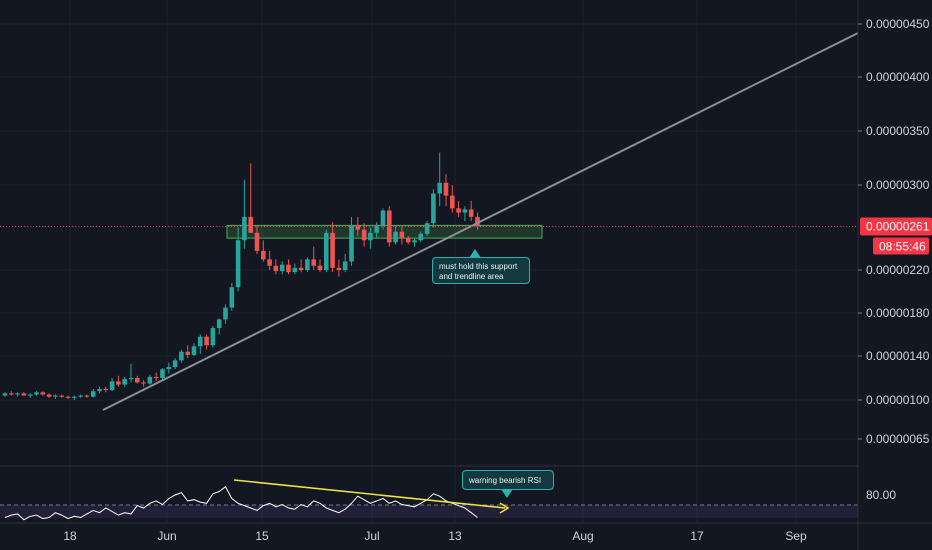  I want to click on price-axis-bg, so click(895, 275).